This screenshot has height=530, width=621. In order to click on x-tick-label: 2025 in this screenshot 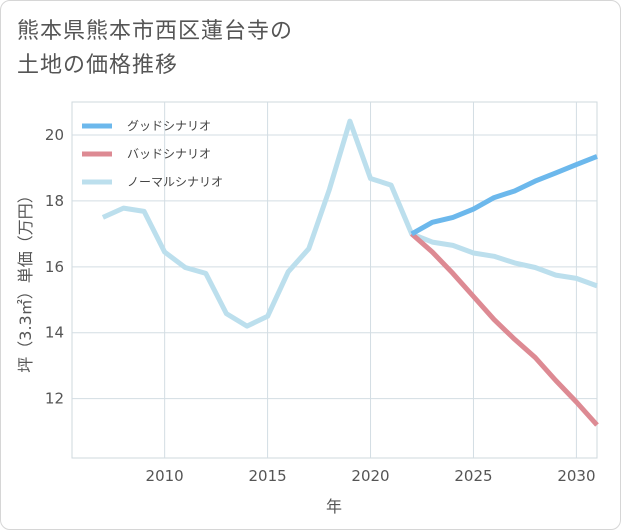, I will do `click(473, 476)`.